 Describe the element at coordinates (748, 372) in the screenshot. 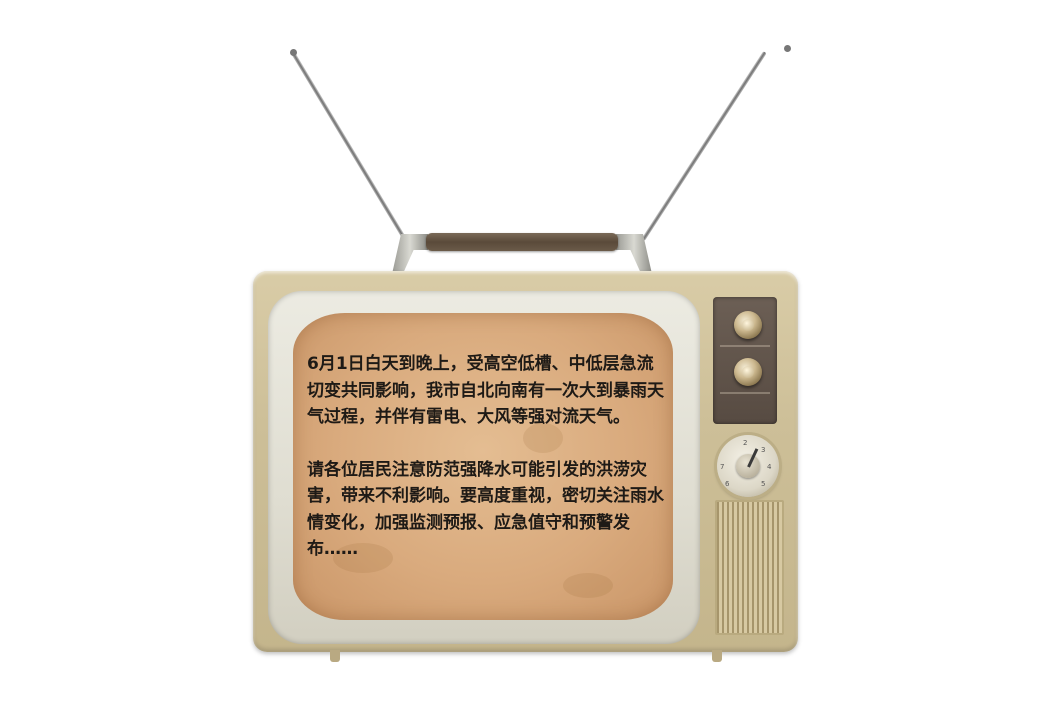

I see `tuning-knob` at that location.